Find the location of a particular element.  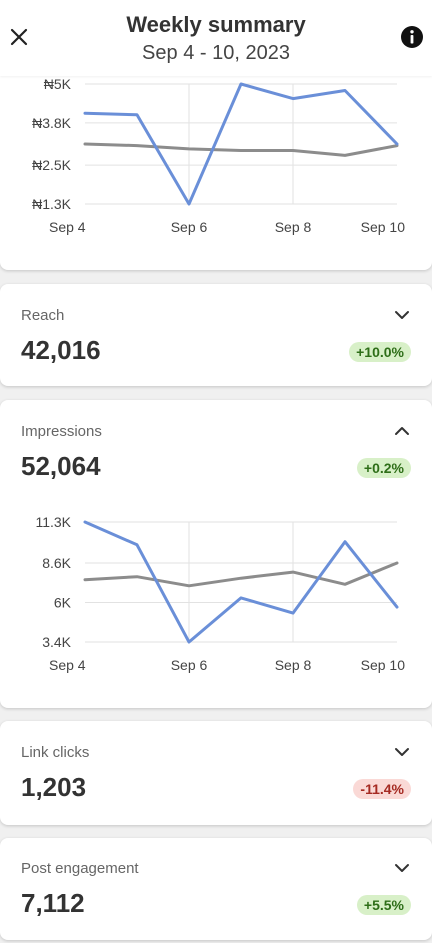

y-tick-label: 11.3K is located at coordinates (53, 522).